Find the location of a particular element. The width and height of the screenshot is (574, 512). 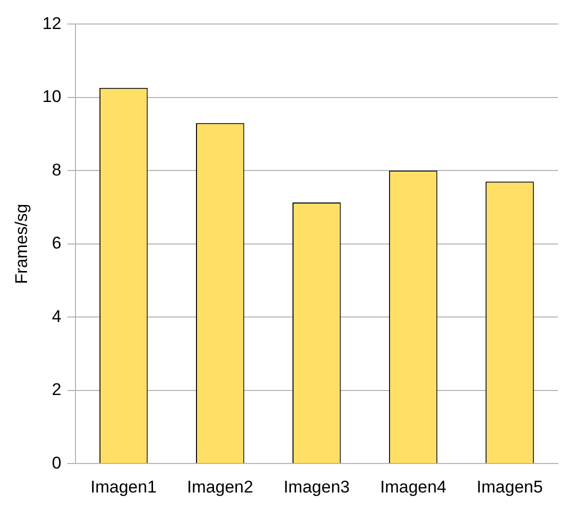

x-tick-label: Imagen3 is located at coordinates (317, 486).